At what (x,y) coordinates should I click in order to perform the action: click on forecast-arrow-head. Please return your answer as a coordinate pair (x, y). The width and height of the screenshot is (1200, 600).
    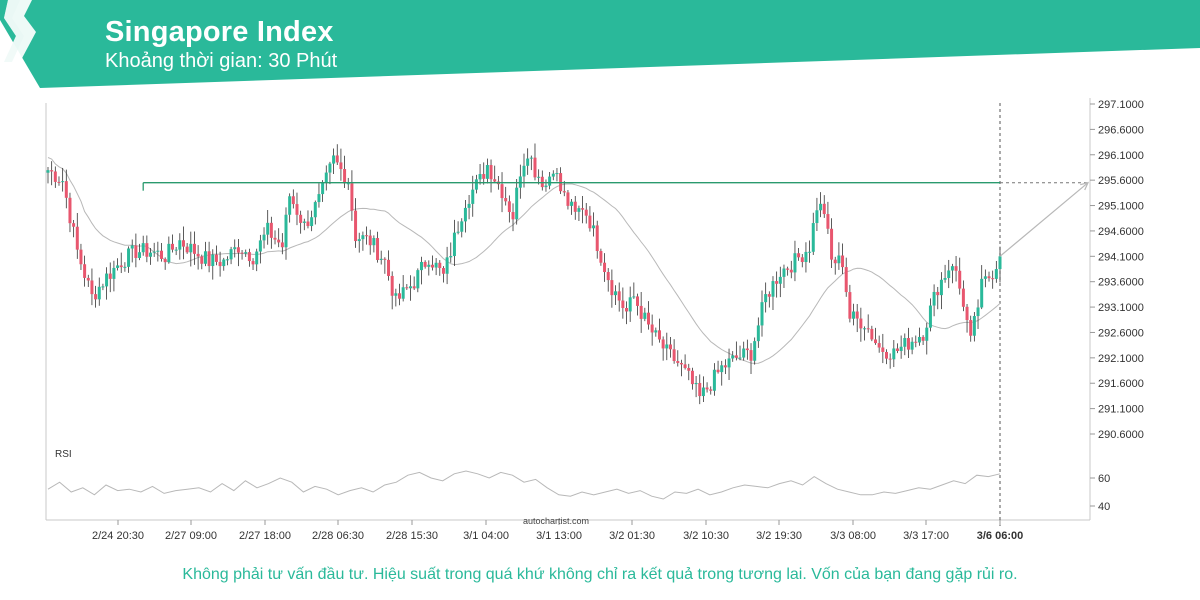
    Looking at the image, I should click on (1085, 186).